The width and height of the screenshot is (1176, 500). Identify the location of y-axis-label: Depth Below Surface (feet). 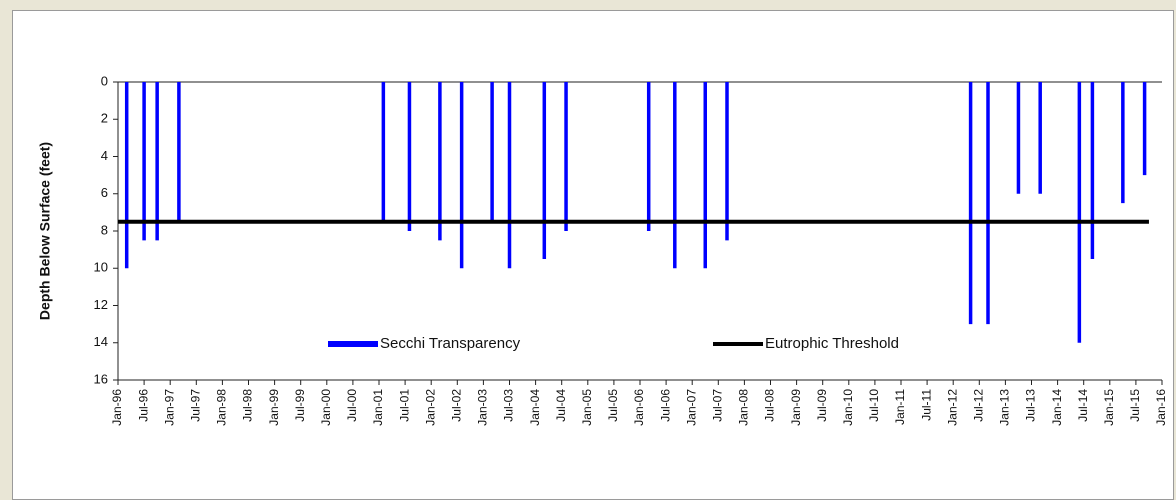
(45, 231).